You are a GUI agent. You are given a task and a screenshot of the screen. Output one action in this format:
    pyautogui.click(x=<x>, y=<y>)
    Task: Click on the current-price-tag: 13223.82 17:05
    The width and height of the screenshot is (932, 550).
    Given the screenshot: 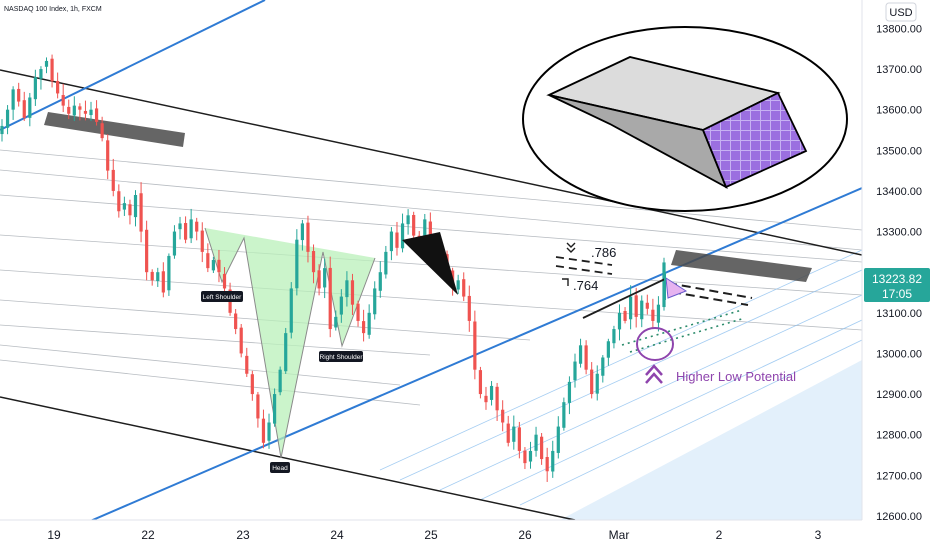 What is the action you would take?
    pyautogui.click(x=897, y=285)
    